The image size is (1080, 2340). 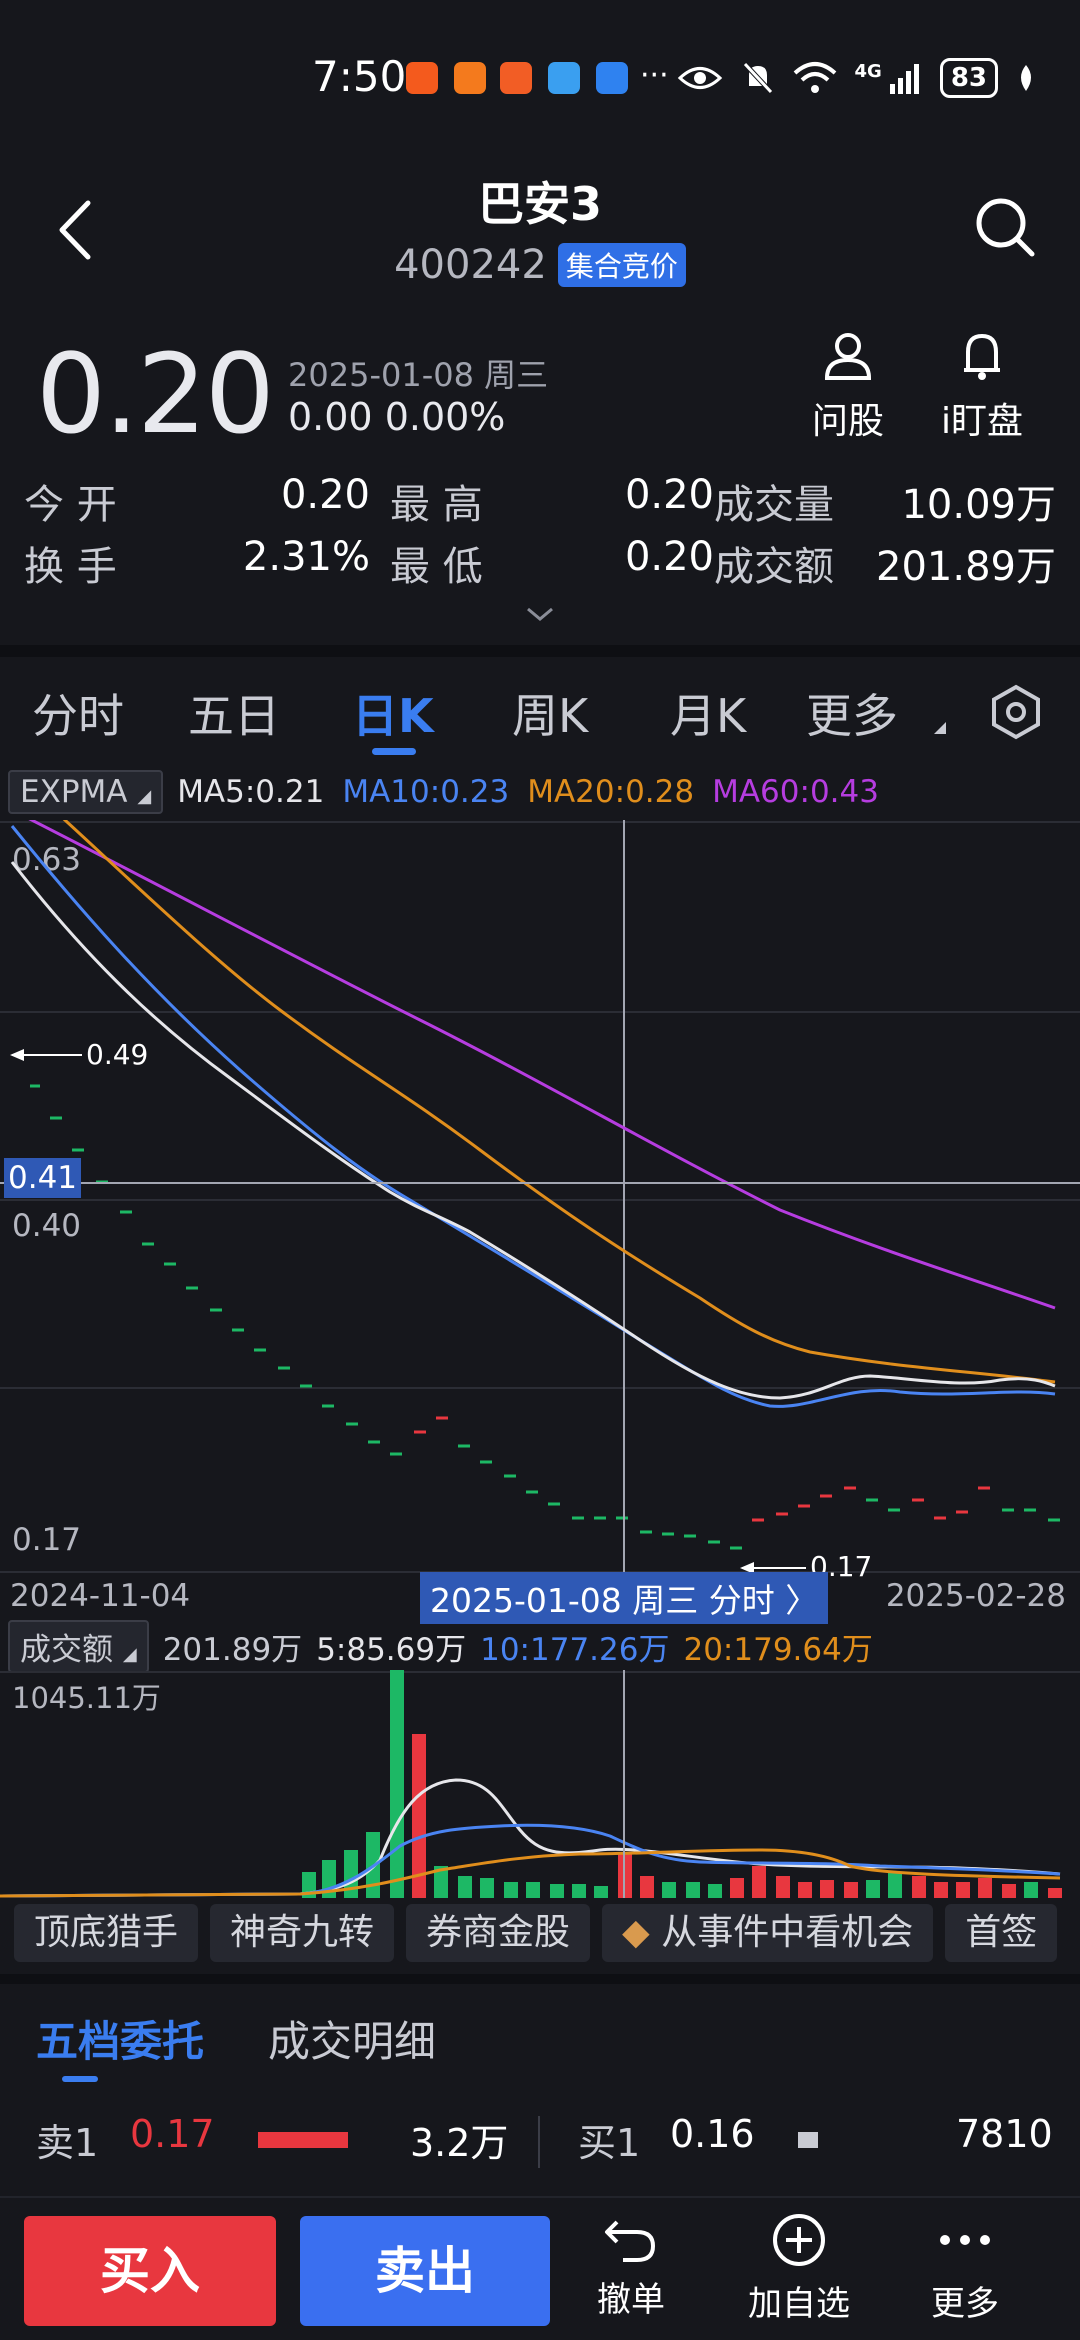 What do you see at coordinates (74, 792) in the screenshot?
I see `indicator-selector-label: EXPMA` at bounding box center [74, 792].